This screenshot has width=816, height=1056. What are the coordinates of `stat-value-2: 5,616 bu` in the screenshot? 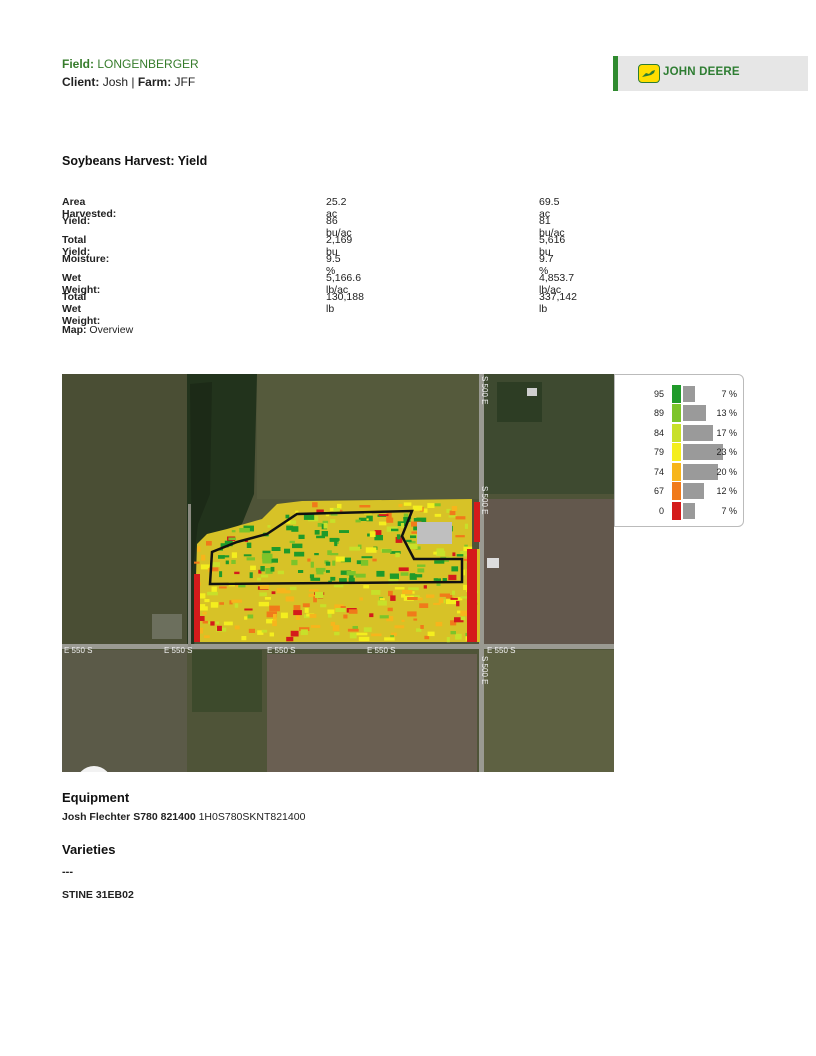 It's located at (552, 246).